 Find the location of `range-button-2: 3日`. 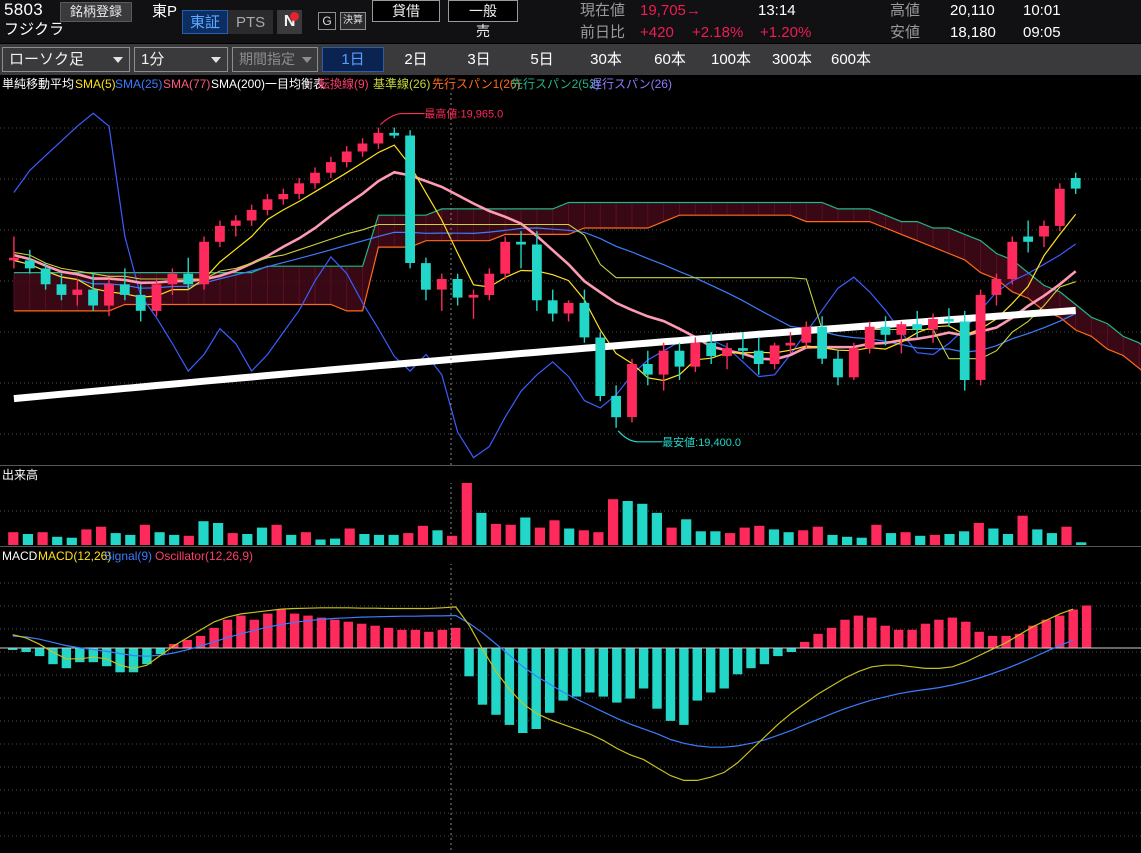

range-button-2: 3日 is located at coordinates (479, 59).